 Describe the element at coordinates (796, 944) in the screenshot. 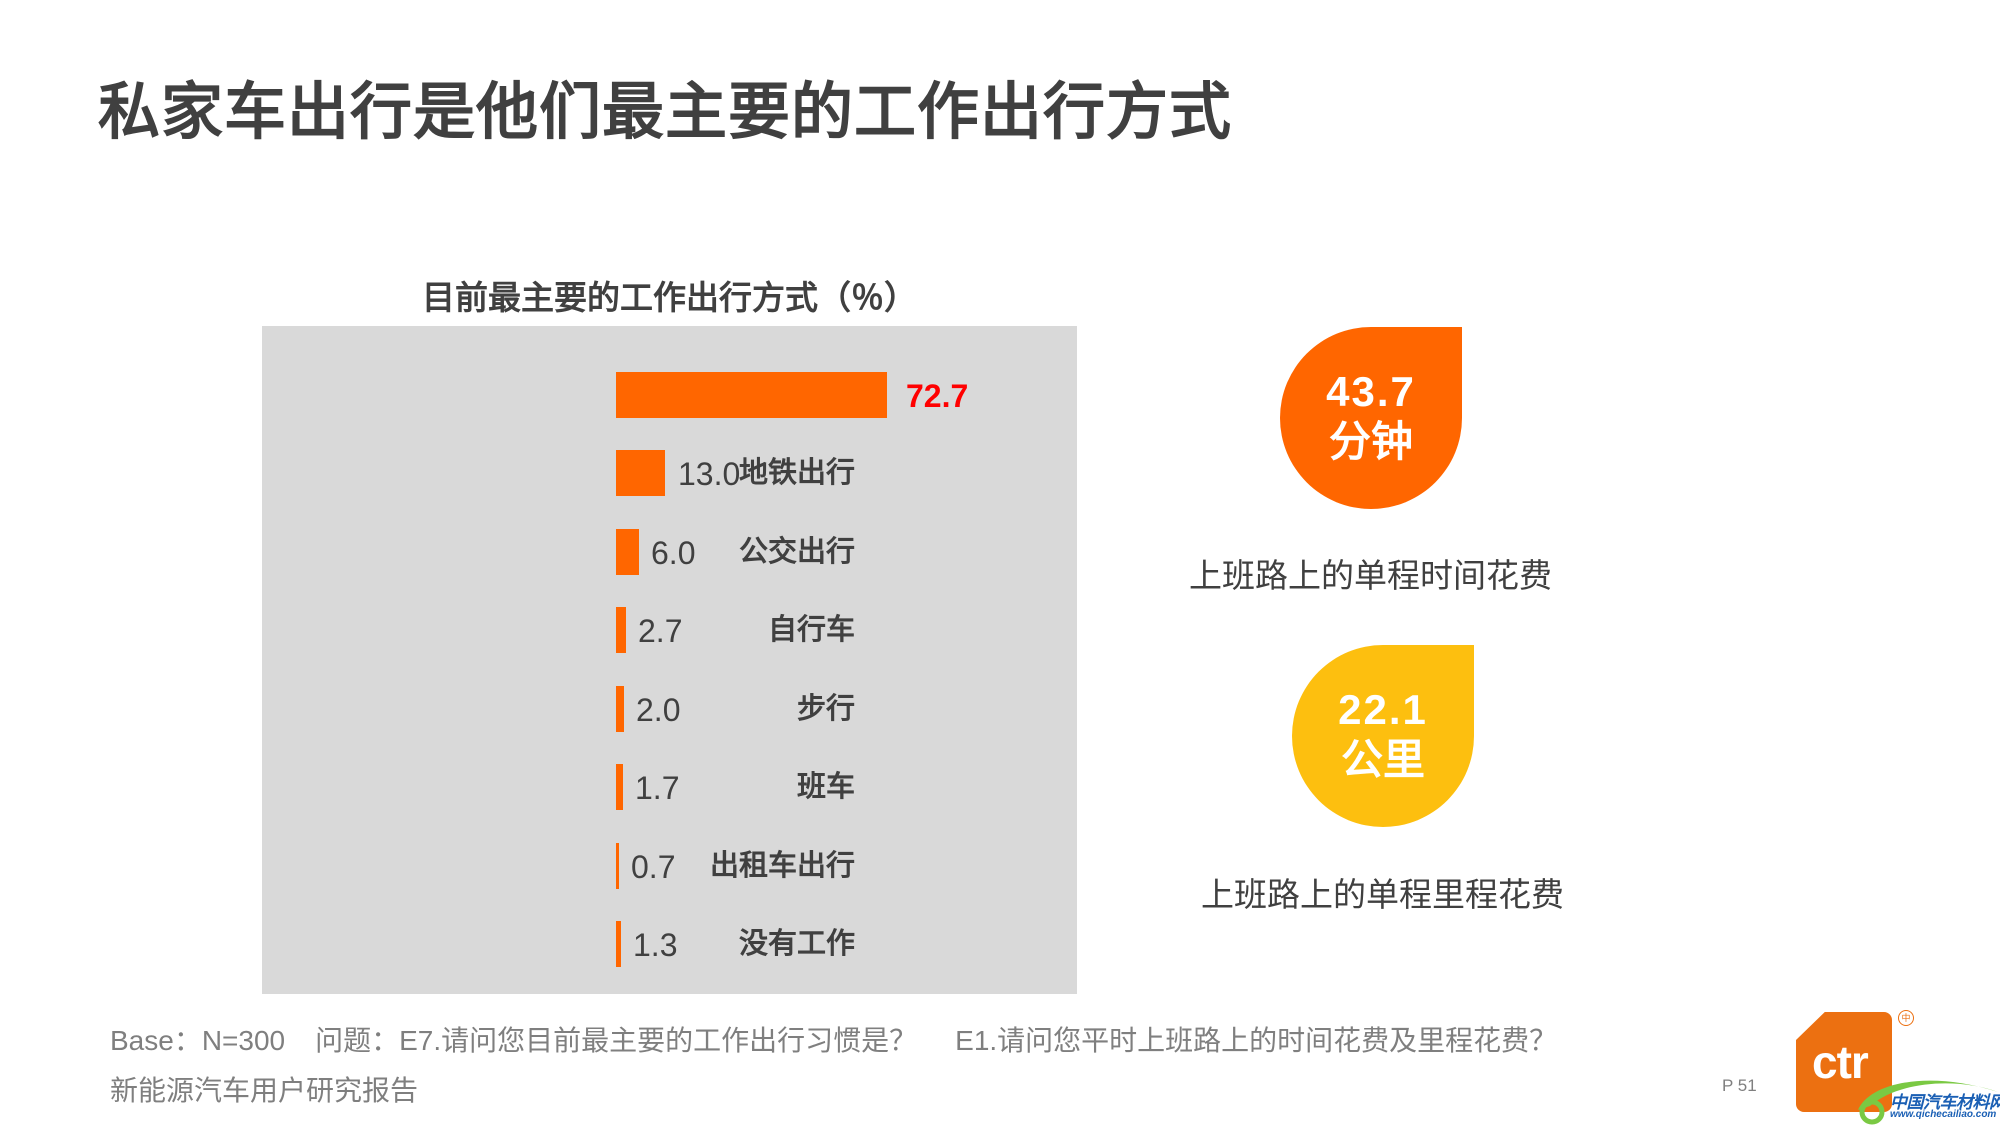

I see `bar-label: 没有工作` at that location.